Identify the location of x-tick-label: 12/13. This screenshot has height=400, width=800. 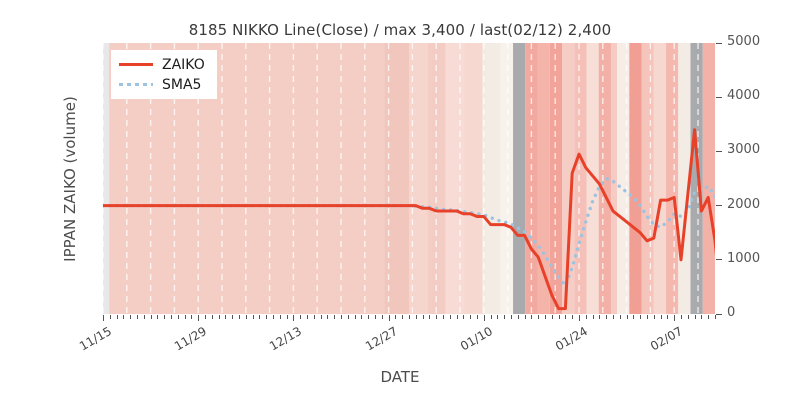
(286, 339).